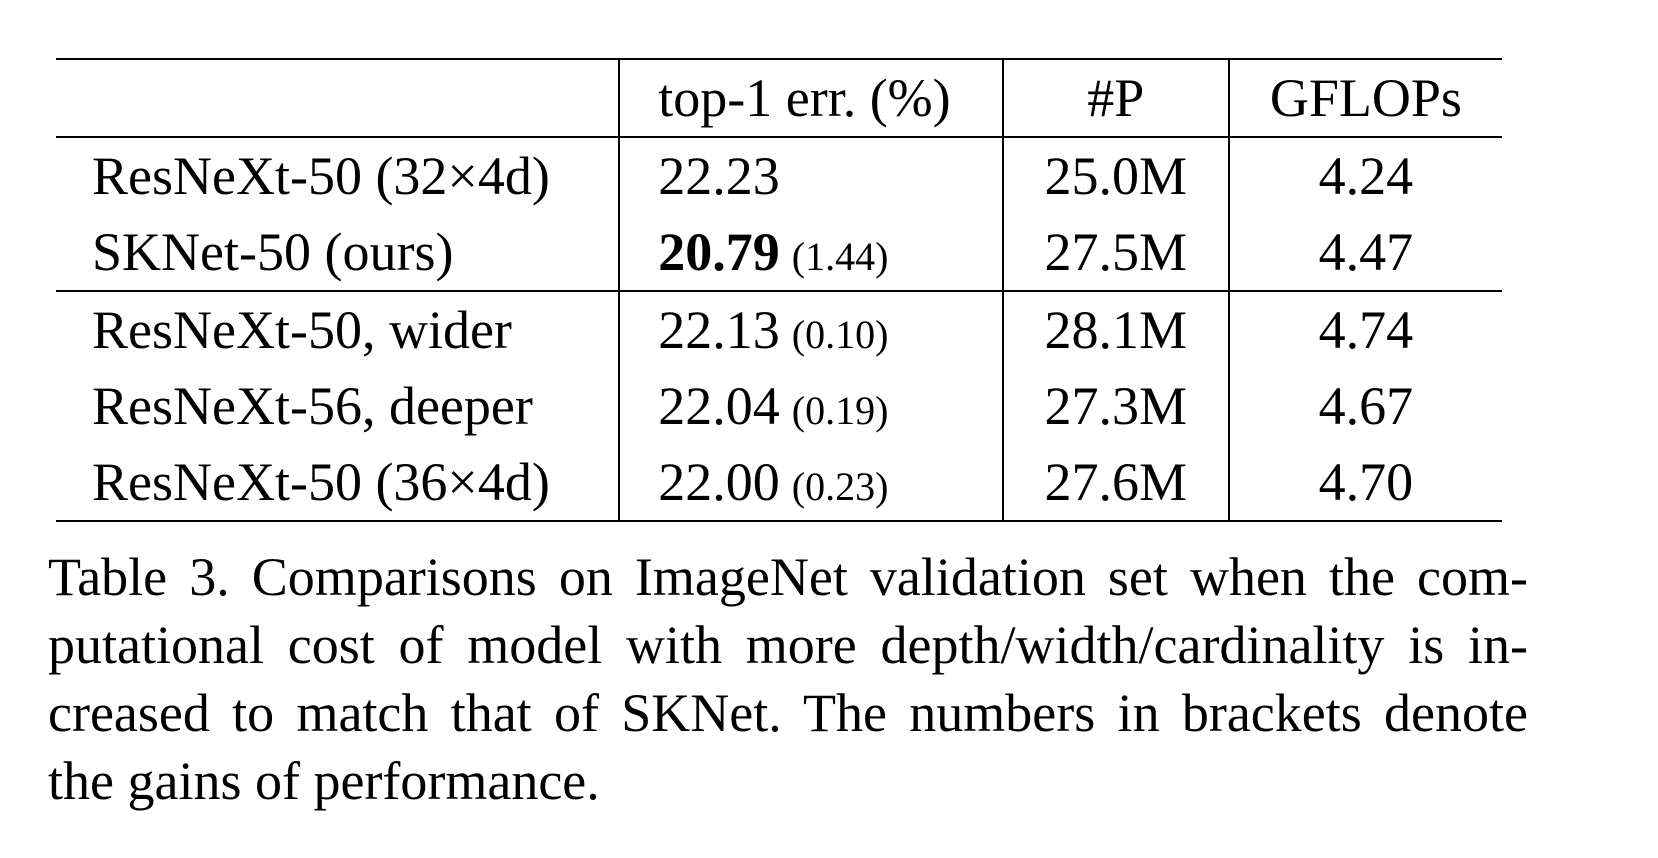 The image size is (1658, 858). What do you see at coordinates (719, 482) in the screenshot?
I see `top1-value: 22.00` at bounding box center [719, 482].